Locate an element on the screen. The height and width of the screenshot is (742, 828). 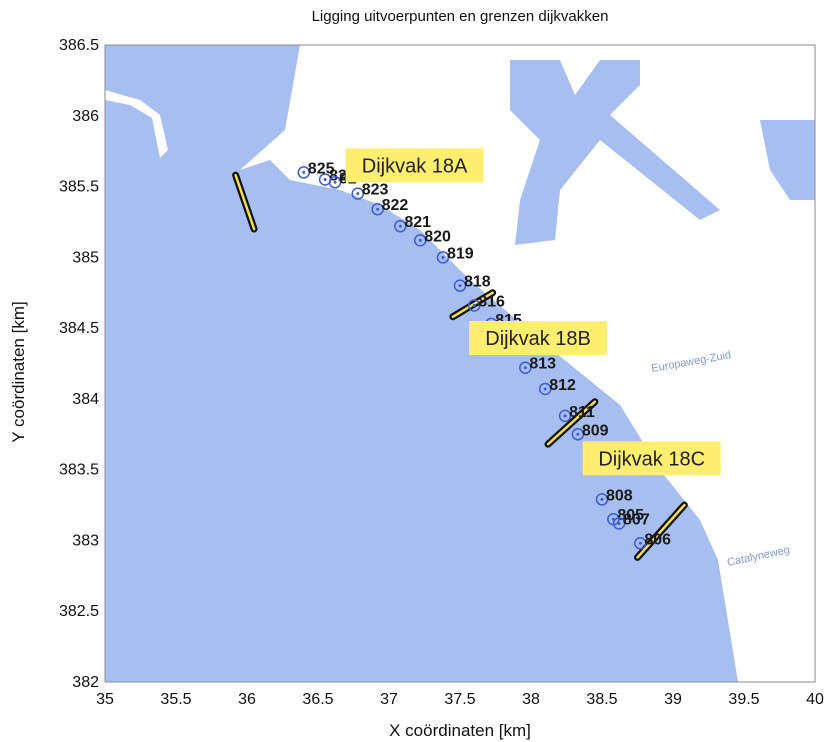
output-point-label: 816 is located at coordinates (491, 301).